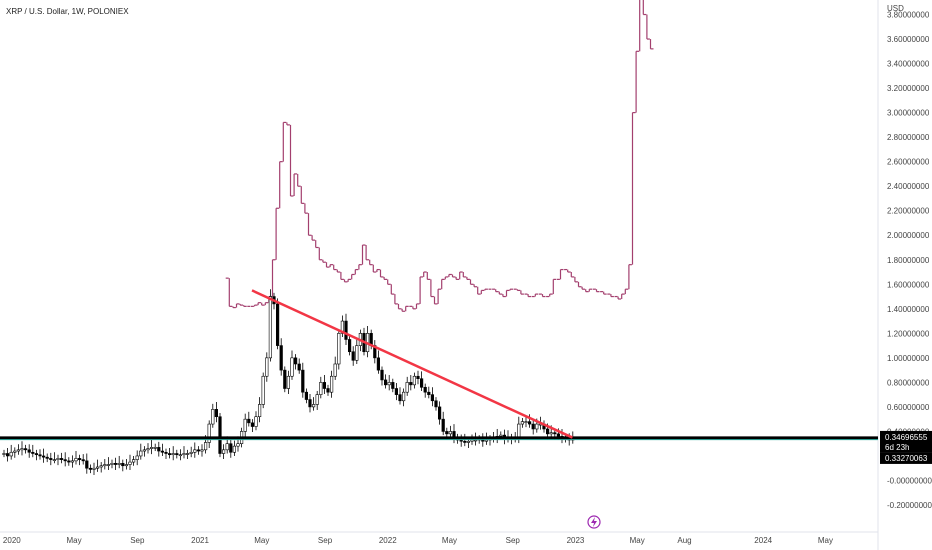 The height and width of the screenshot is (550, 932). I want to click on y-tick-label: 1.20000000, so click(908, 333).